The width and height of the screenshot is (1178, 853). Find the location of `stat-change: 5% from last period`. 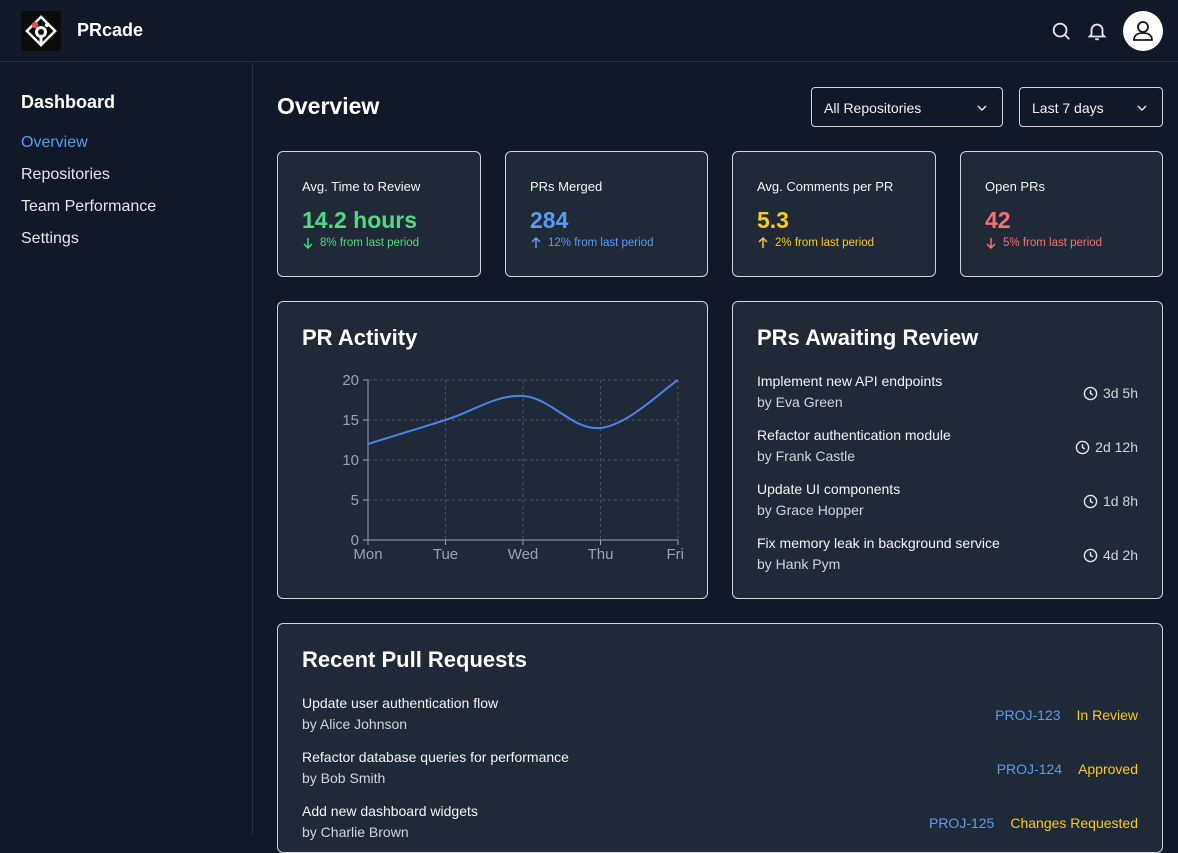

stat-change: 5% from last period is located at coordinates (1043, 243).